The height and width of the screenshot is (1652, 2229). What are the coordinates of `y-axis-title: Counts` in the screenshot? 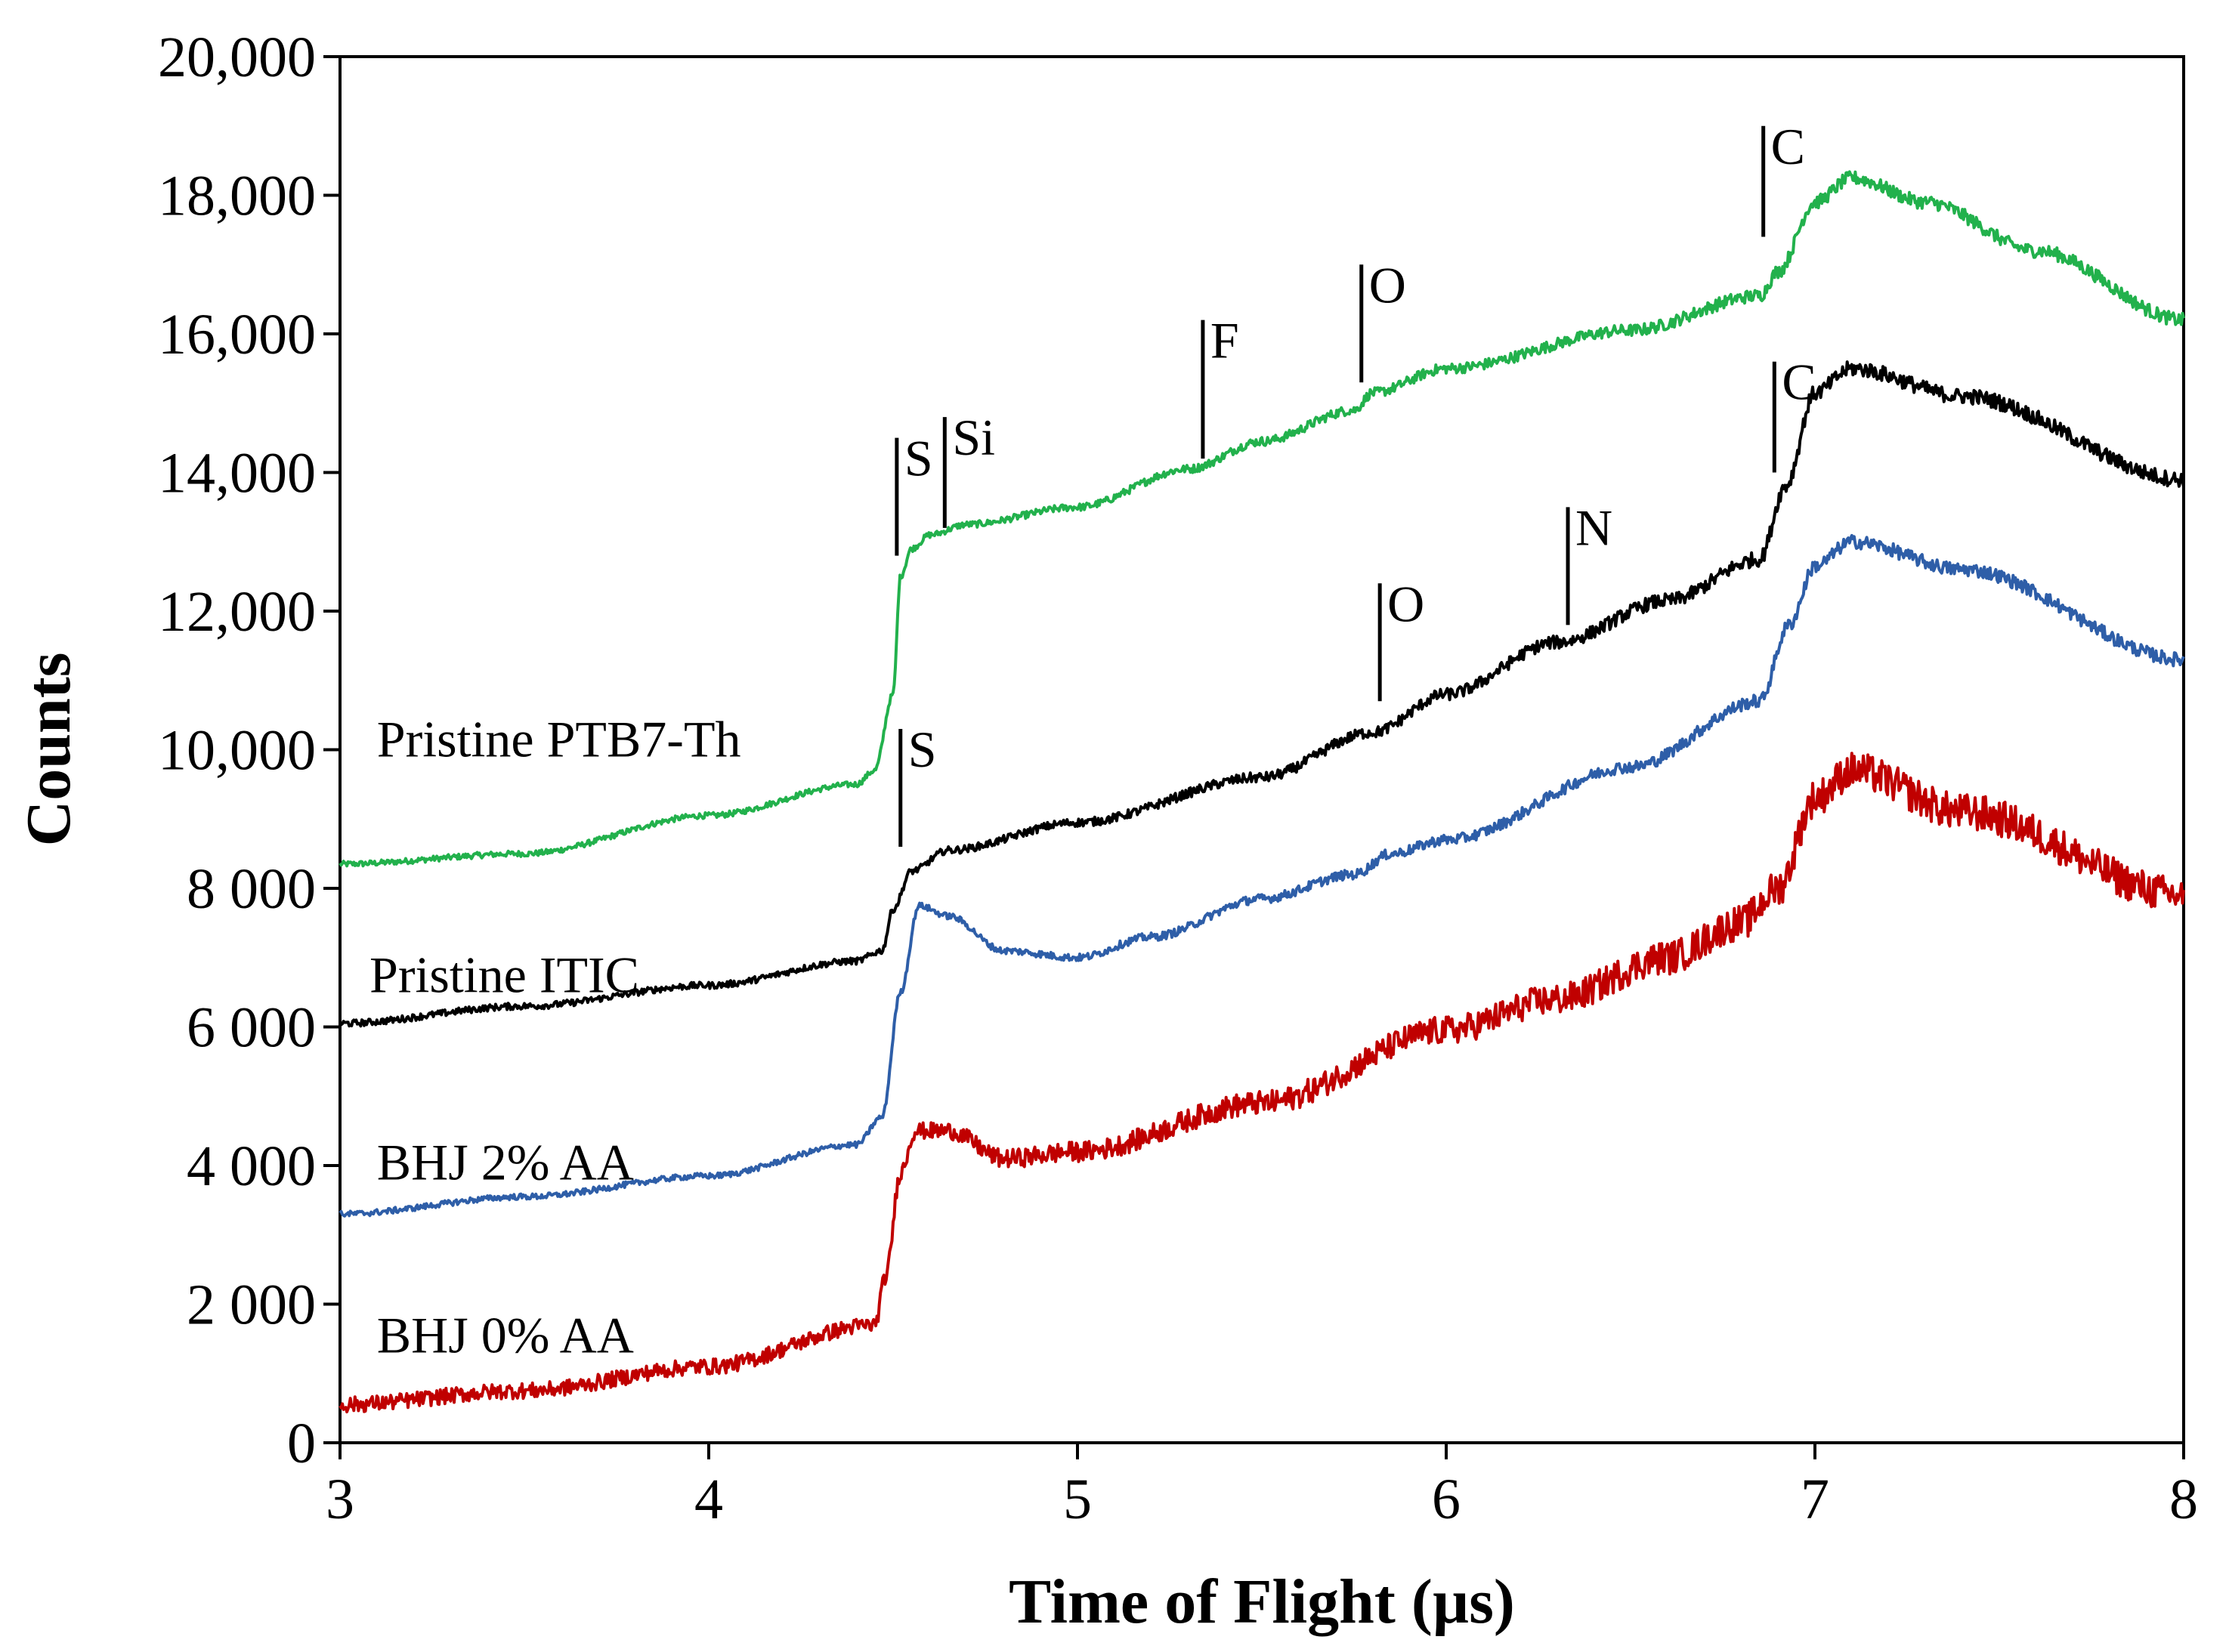 It's located at (49, 750).